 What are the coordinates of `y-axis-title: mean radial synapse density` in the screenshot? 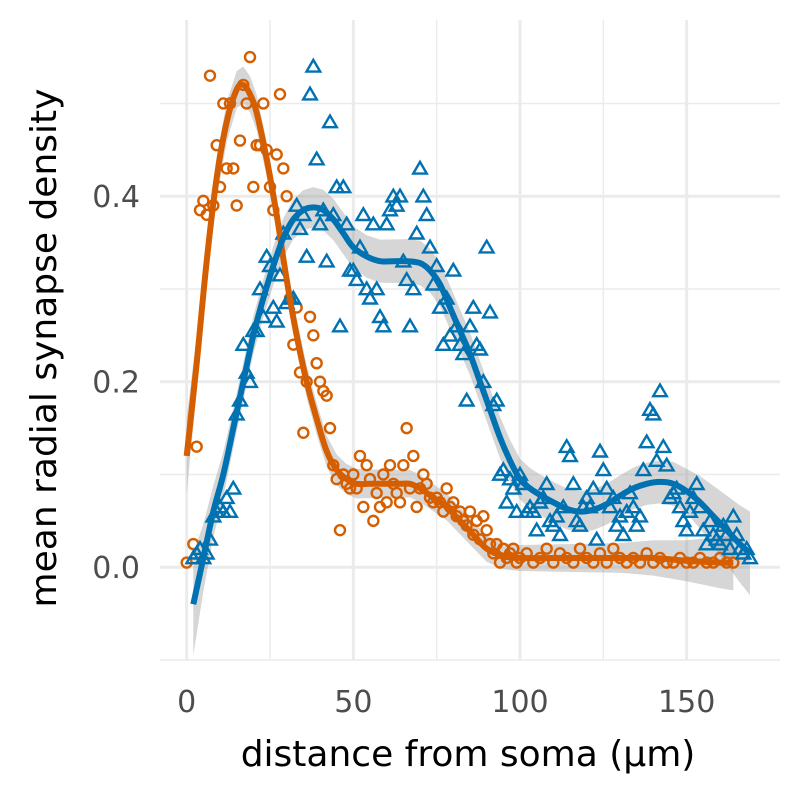 It's located at (44, 348).